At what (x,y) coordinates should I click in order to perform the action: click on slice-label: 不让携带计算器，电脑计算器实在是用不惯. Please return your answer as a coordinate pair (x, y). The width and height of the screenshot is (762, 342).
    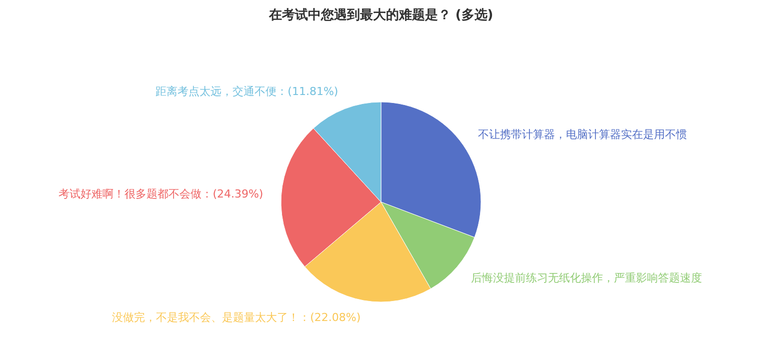
    Looking at the image, I should click on (583, 134).